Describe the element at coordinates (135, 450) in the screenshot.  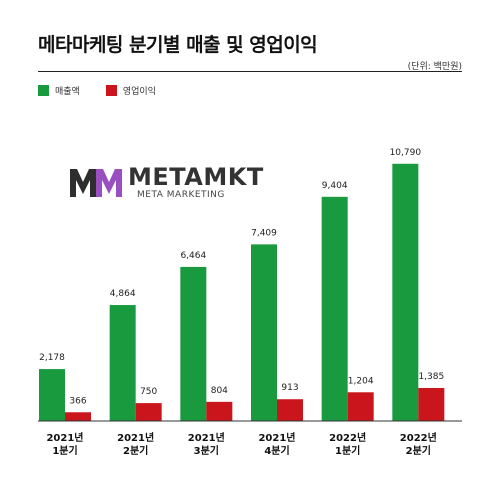
I see `x-tick-label-2-line-2: 2분기` at that location.